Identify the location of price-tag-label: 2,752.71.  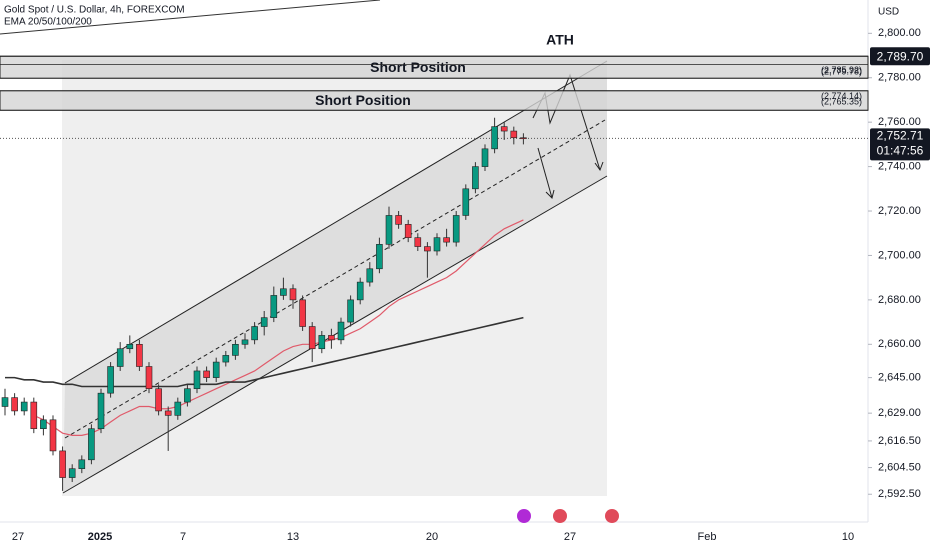
(900, 136).